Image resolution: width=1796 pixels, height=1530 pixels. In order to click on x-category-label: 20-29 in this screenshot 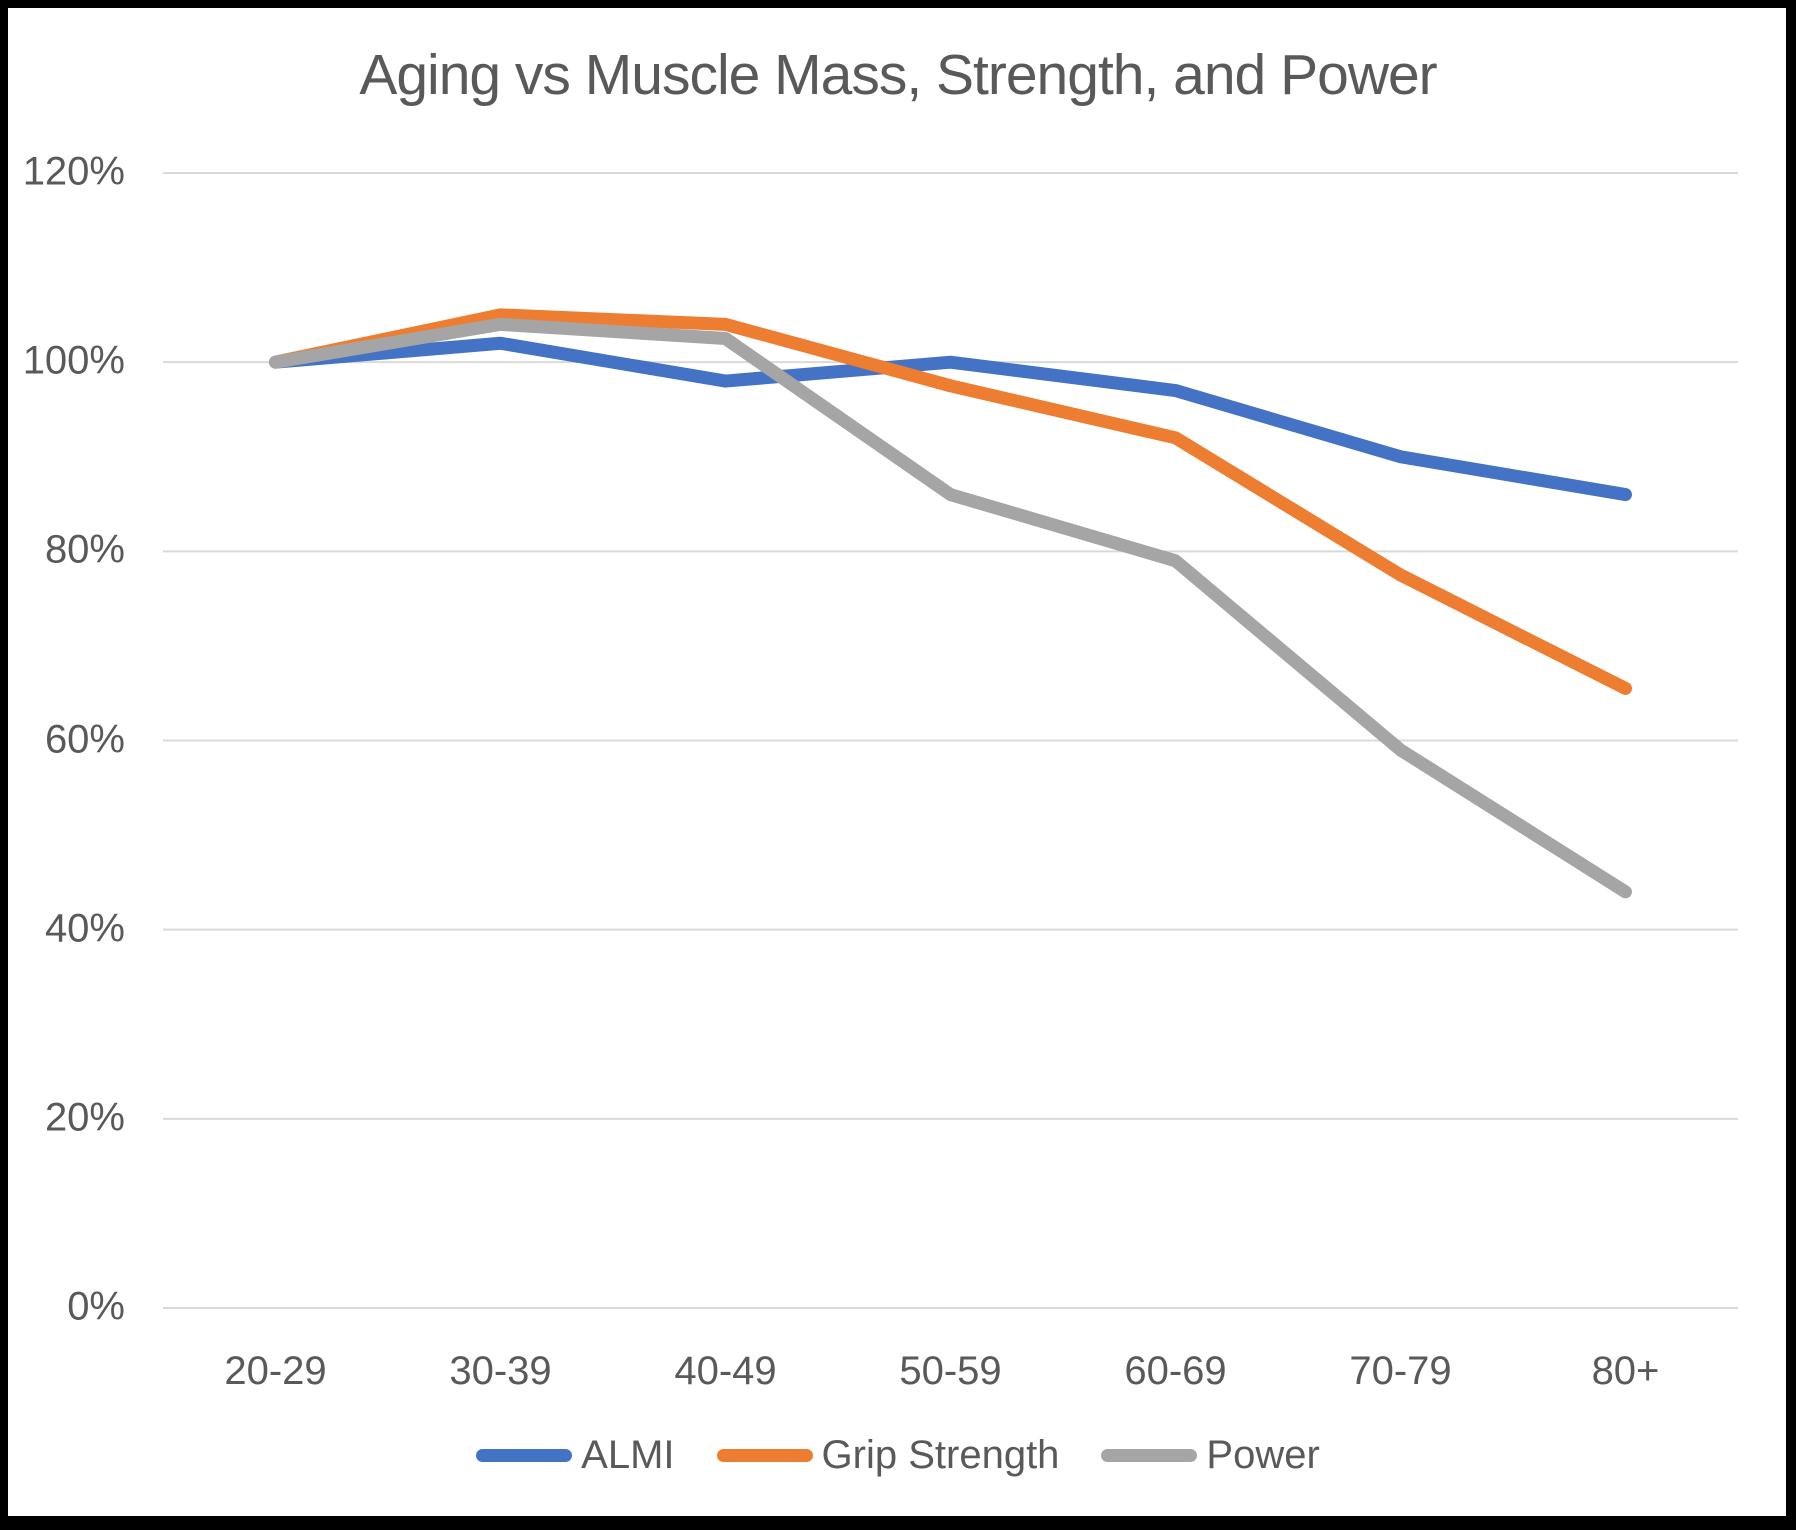, I will do `click(275, 1371)`.